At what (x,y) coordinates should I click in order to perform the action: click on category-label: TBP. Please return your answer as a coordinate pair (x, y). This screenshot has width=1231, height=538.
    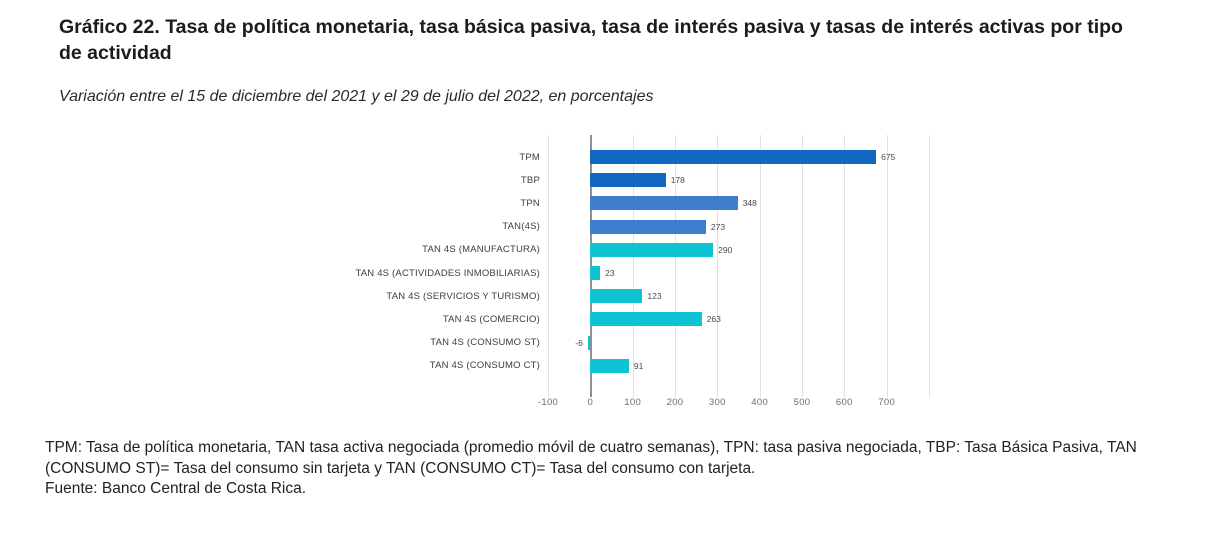
    Looking at the image, I should click on (530, 180).